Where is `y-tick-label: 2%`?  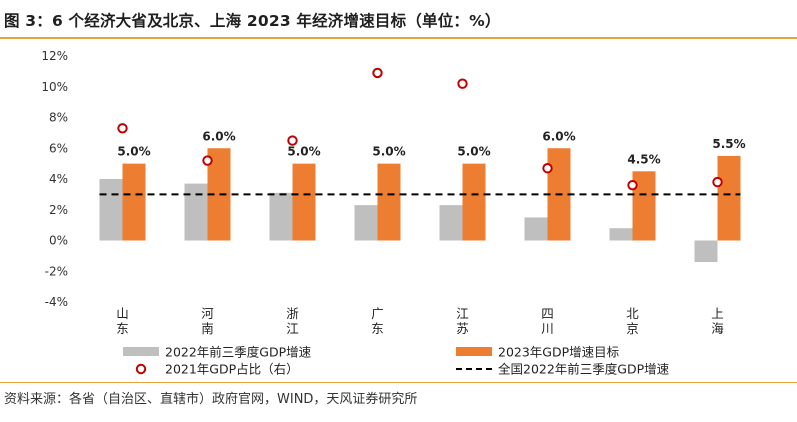 y-tick-label: 2% is located at coordinates (58, 210).